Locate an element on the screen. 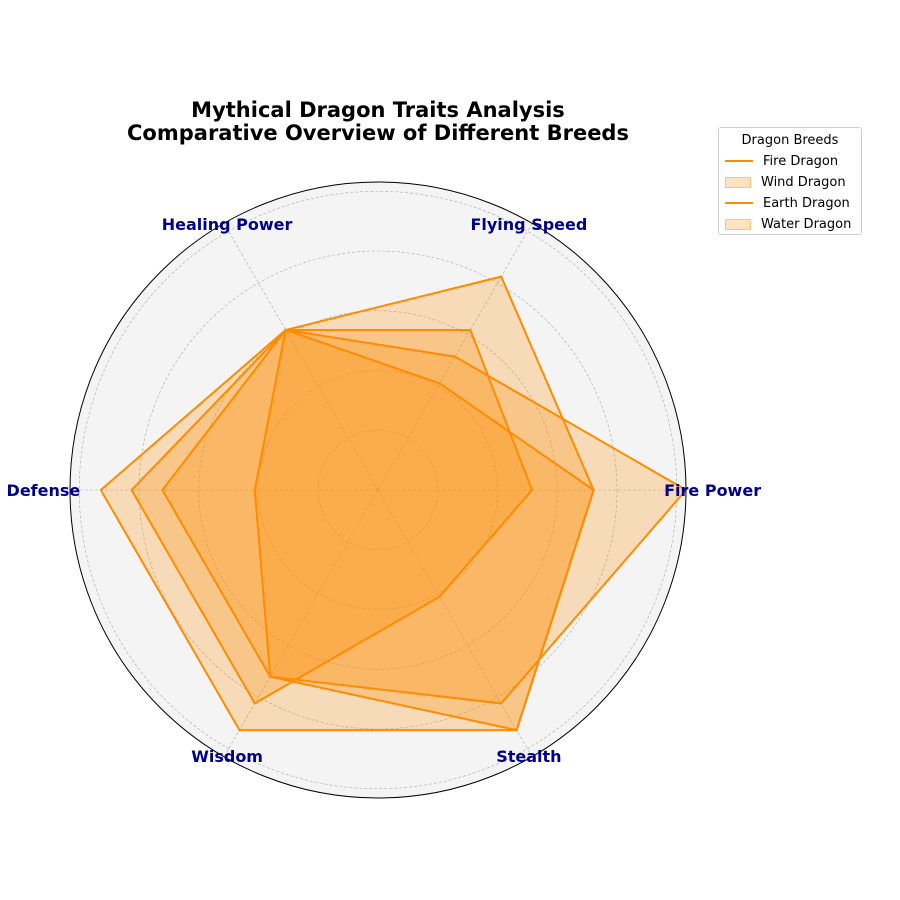 Image resolution: width=900 pixels, height=900 pixels. grid-ring is located at coordinates (378, 490).